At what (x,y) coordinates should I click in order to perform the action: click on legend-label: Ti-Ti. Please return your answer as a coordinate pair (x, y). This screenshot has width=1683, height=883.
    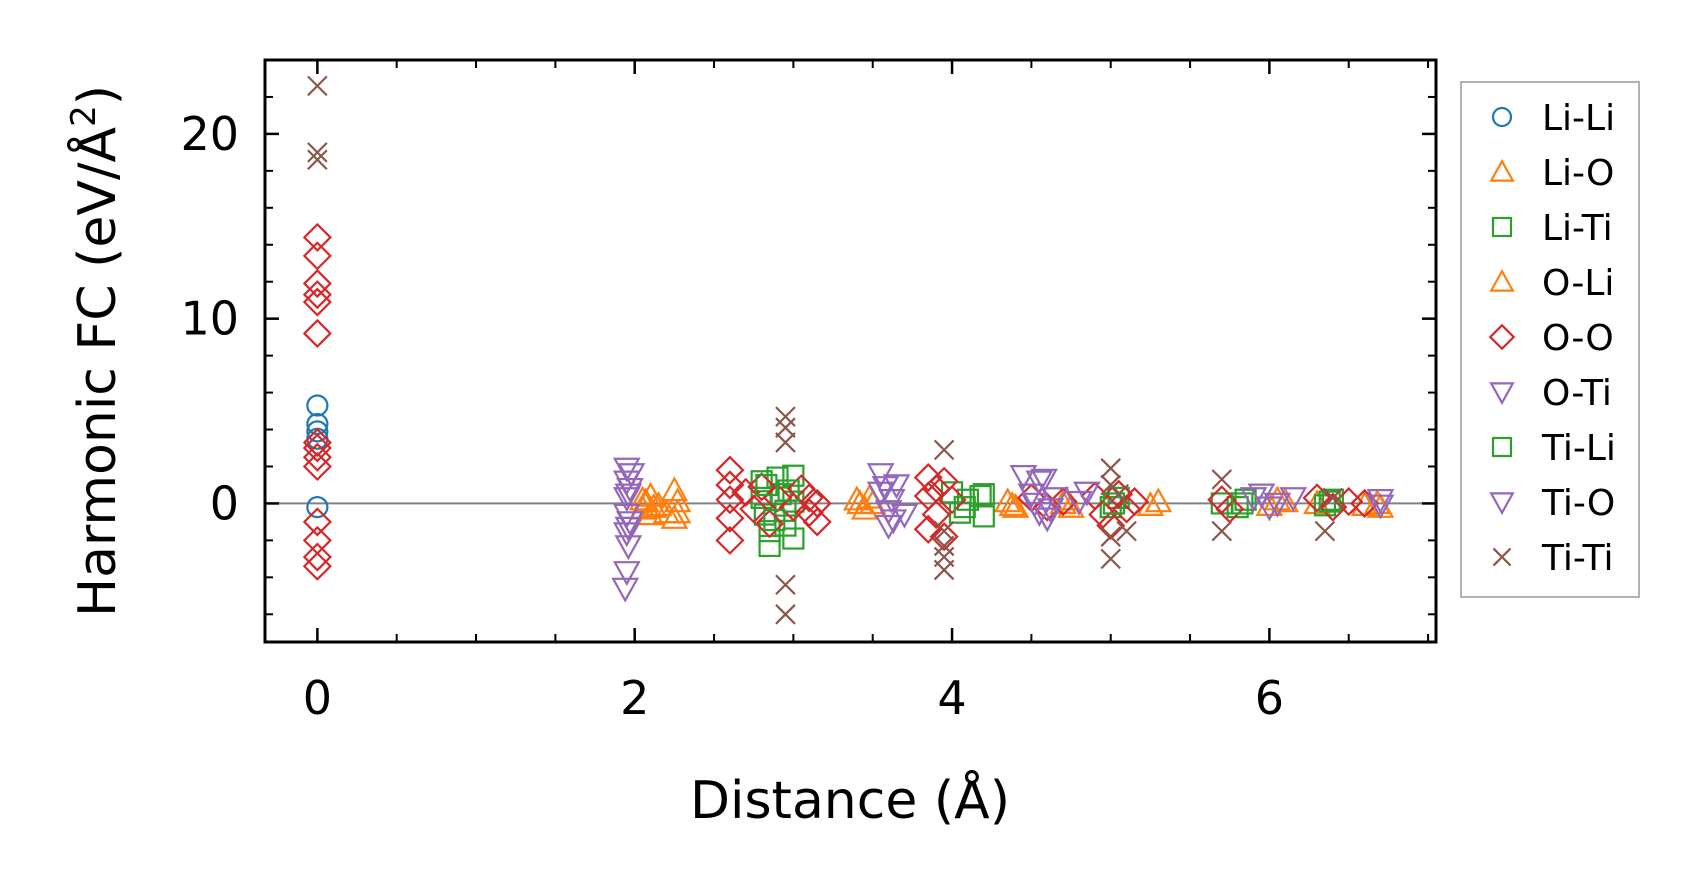
    Looking at the image, I should click on (1577, 558).